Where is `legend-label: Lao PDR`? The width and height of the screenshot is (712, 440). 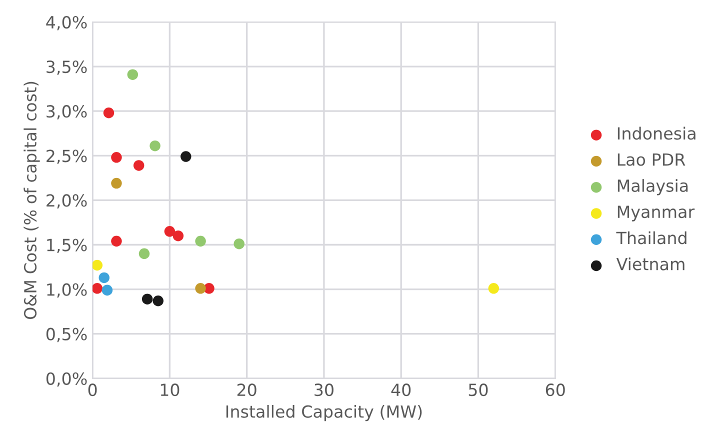 legend-label: Lao PDR is located at coordinates (652, 159).